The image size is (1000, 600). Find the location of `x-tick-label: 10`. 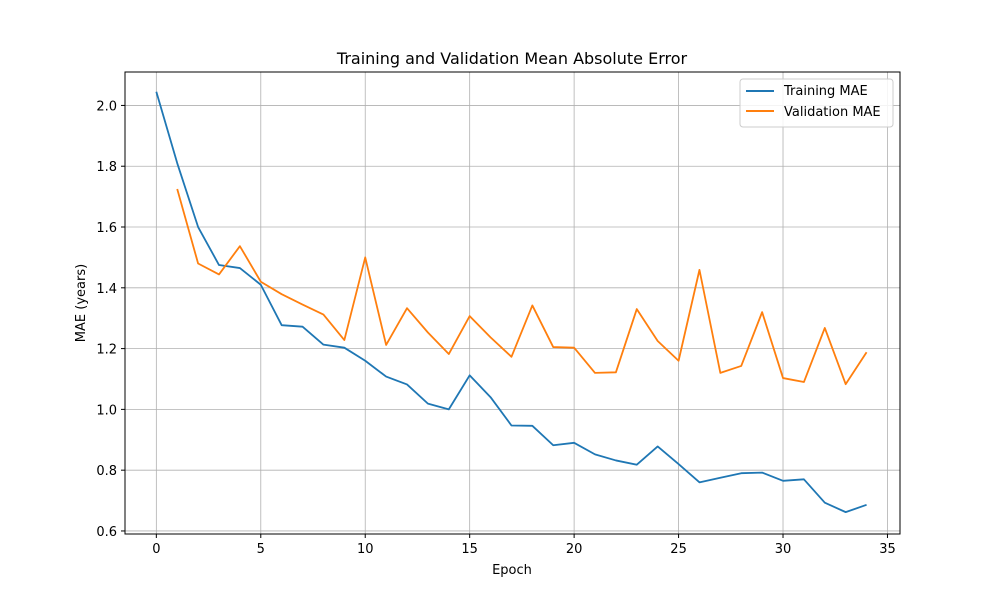

x-tick-label: 10 is located at coordinates (365, 549).